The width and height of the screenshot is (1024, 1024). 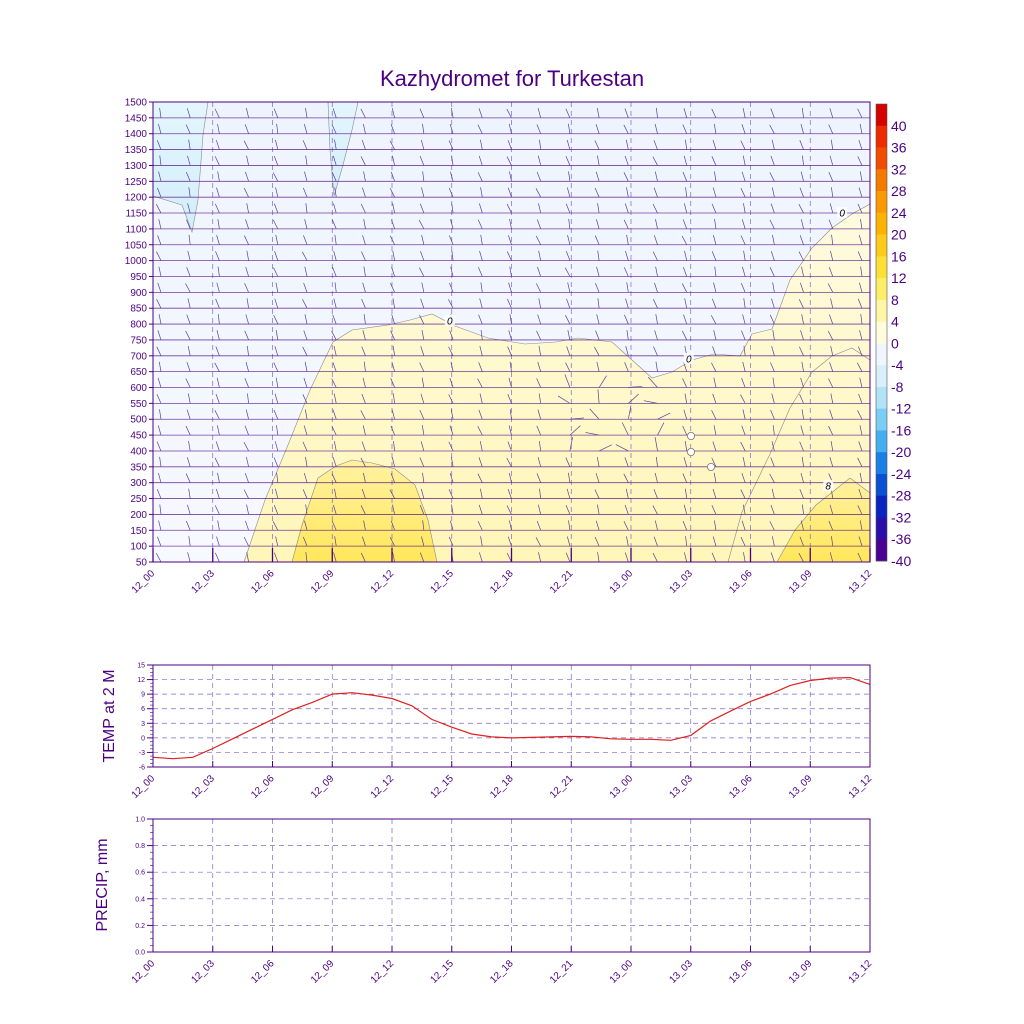 I want to click on main-y-tick-label: 150, so click(x=138, y=531).